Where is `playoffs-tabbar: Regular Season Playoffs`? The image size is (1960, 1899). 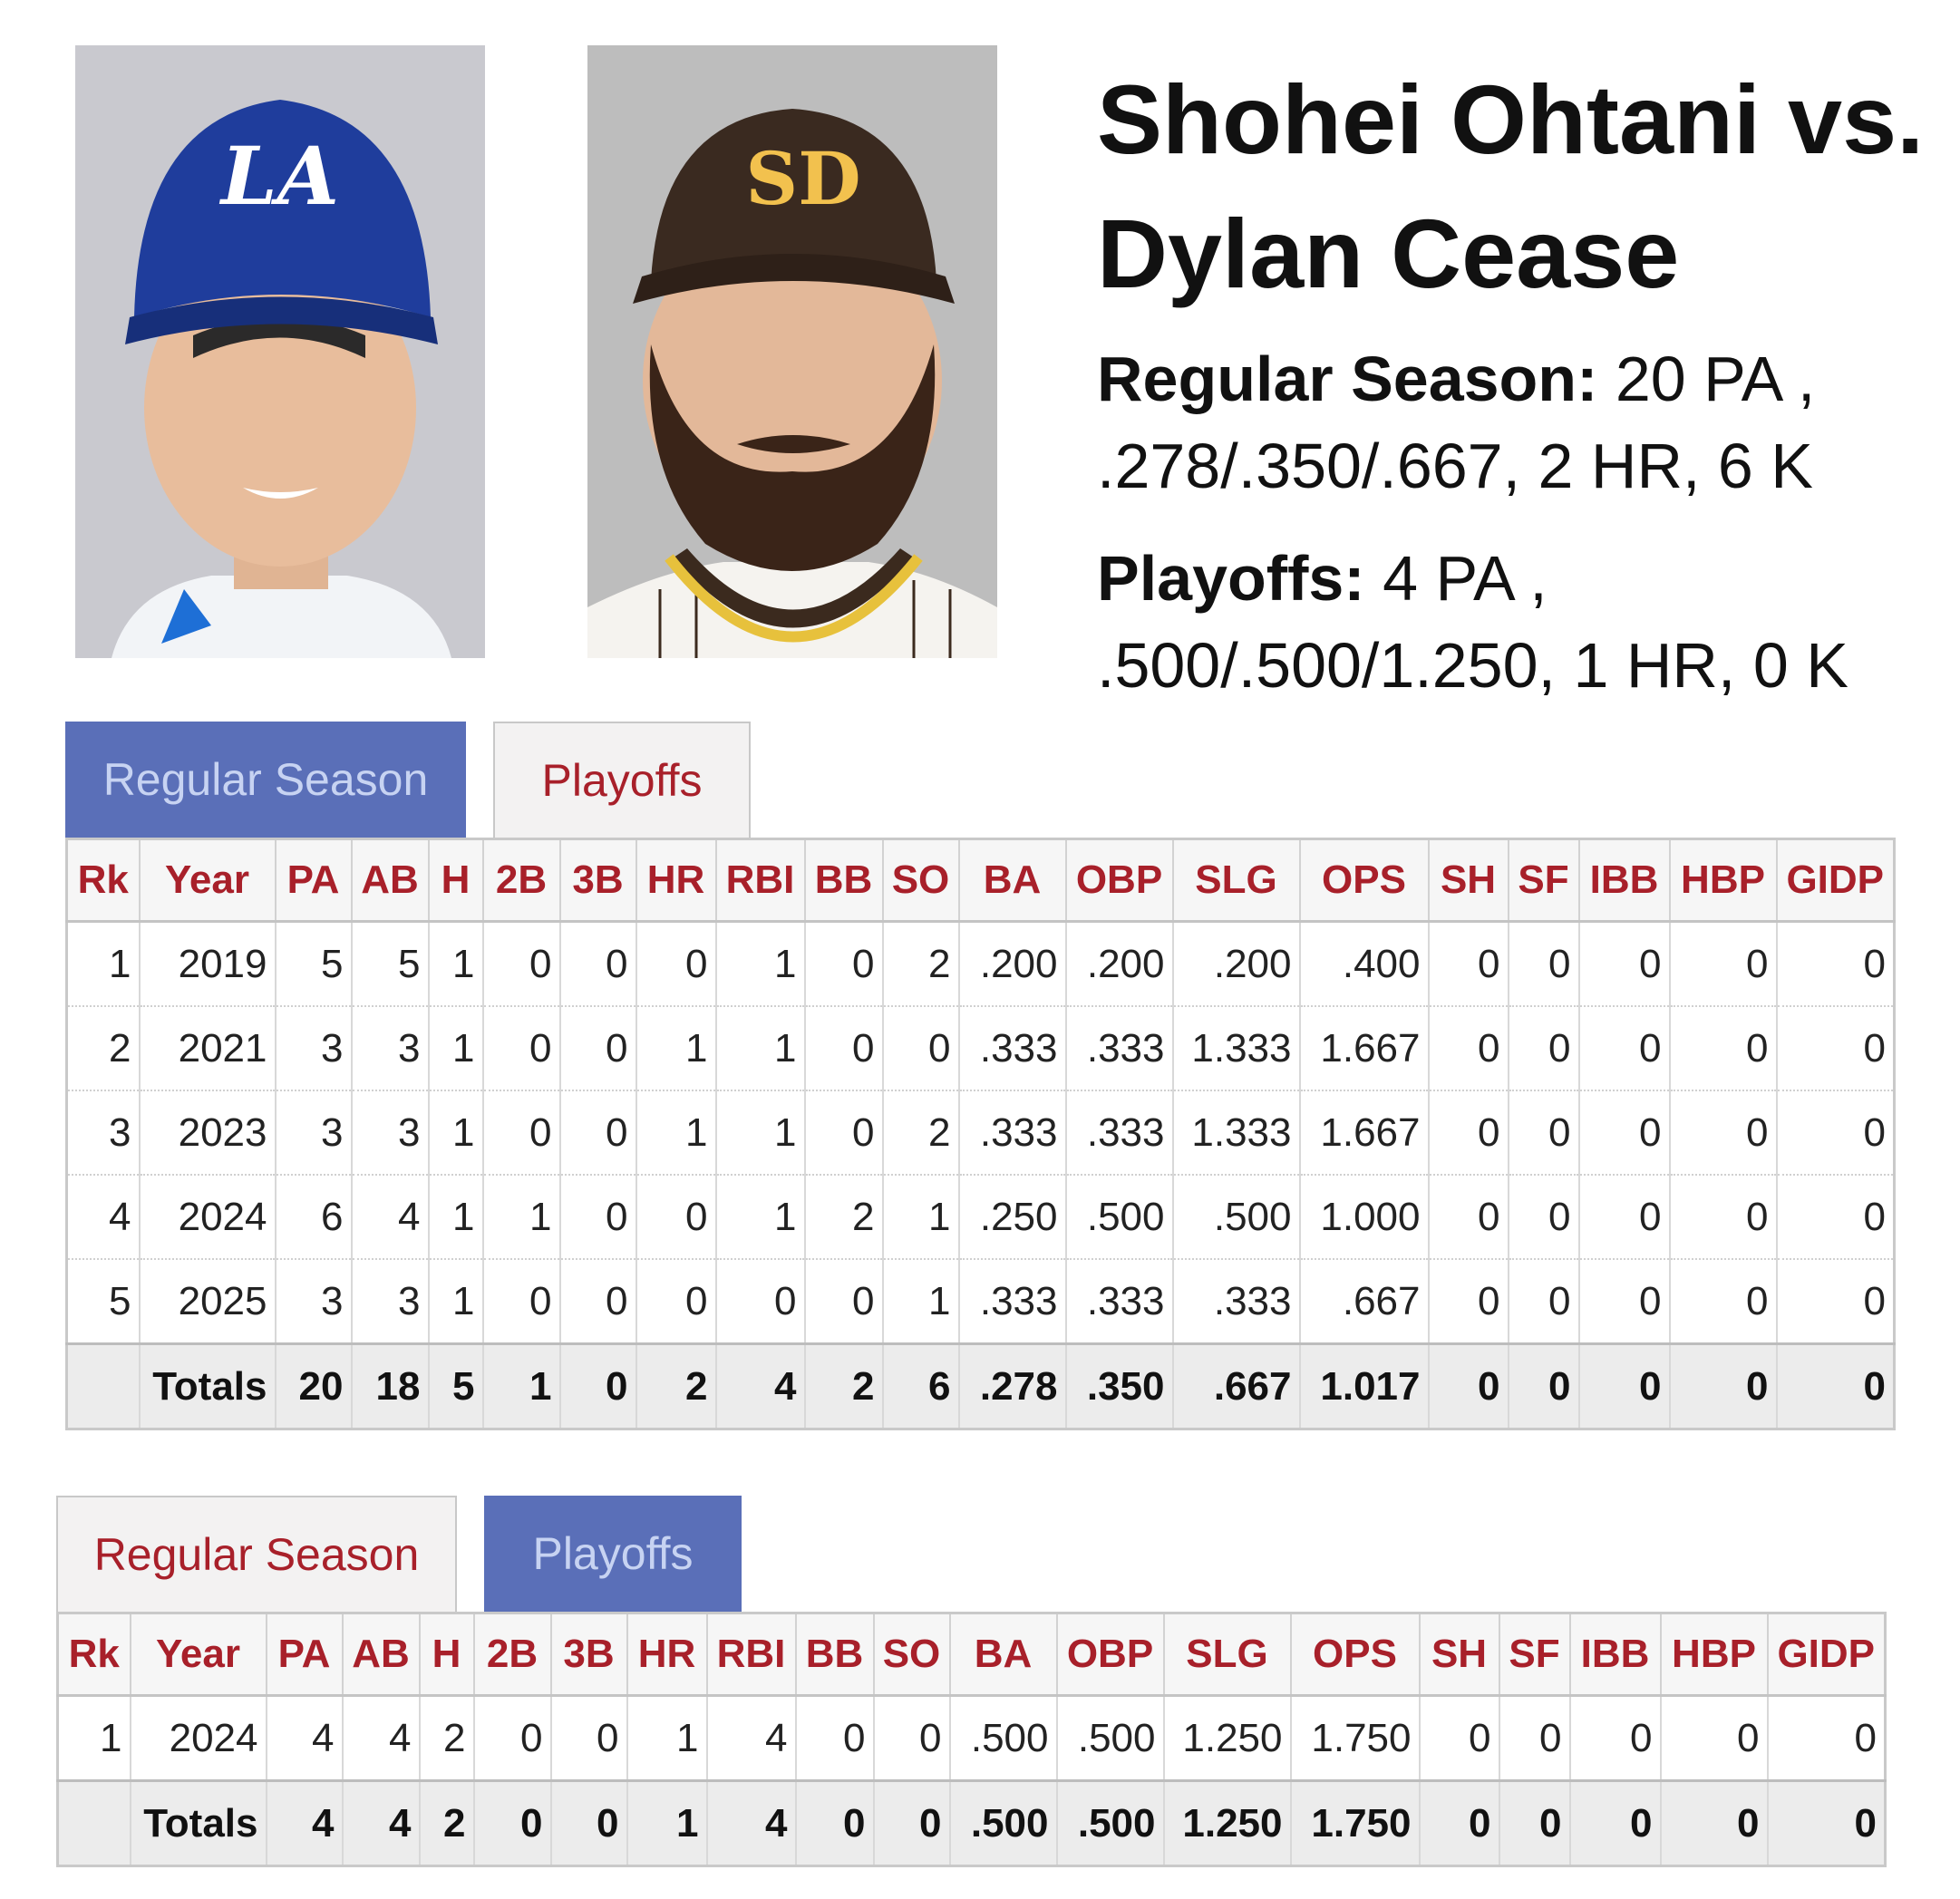
playoffs-tabbar: Regular Season Playoffs is located at coordinates (400, 1554).